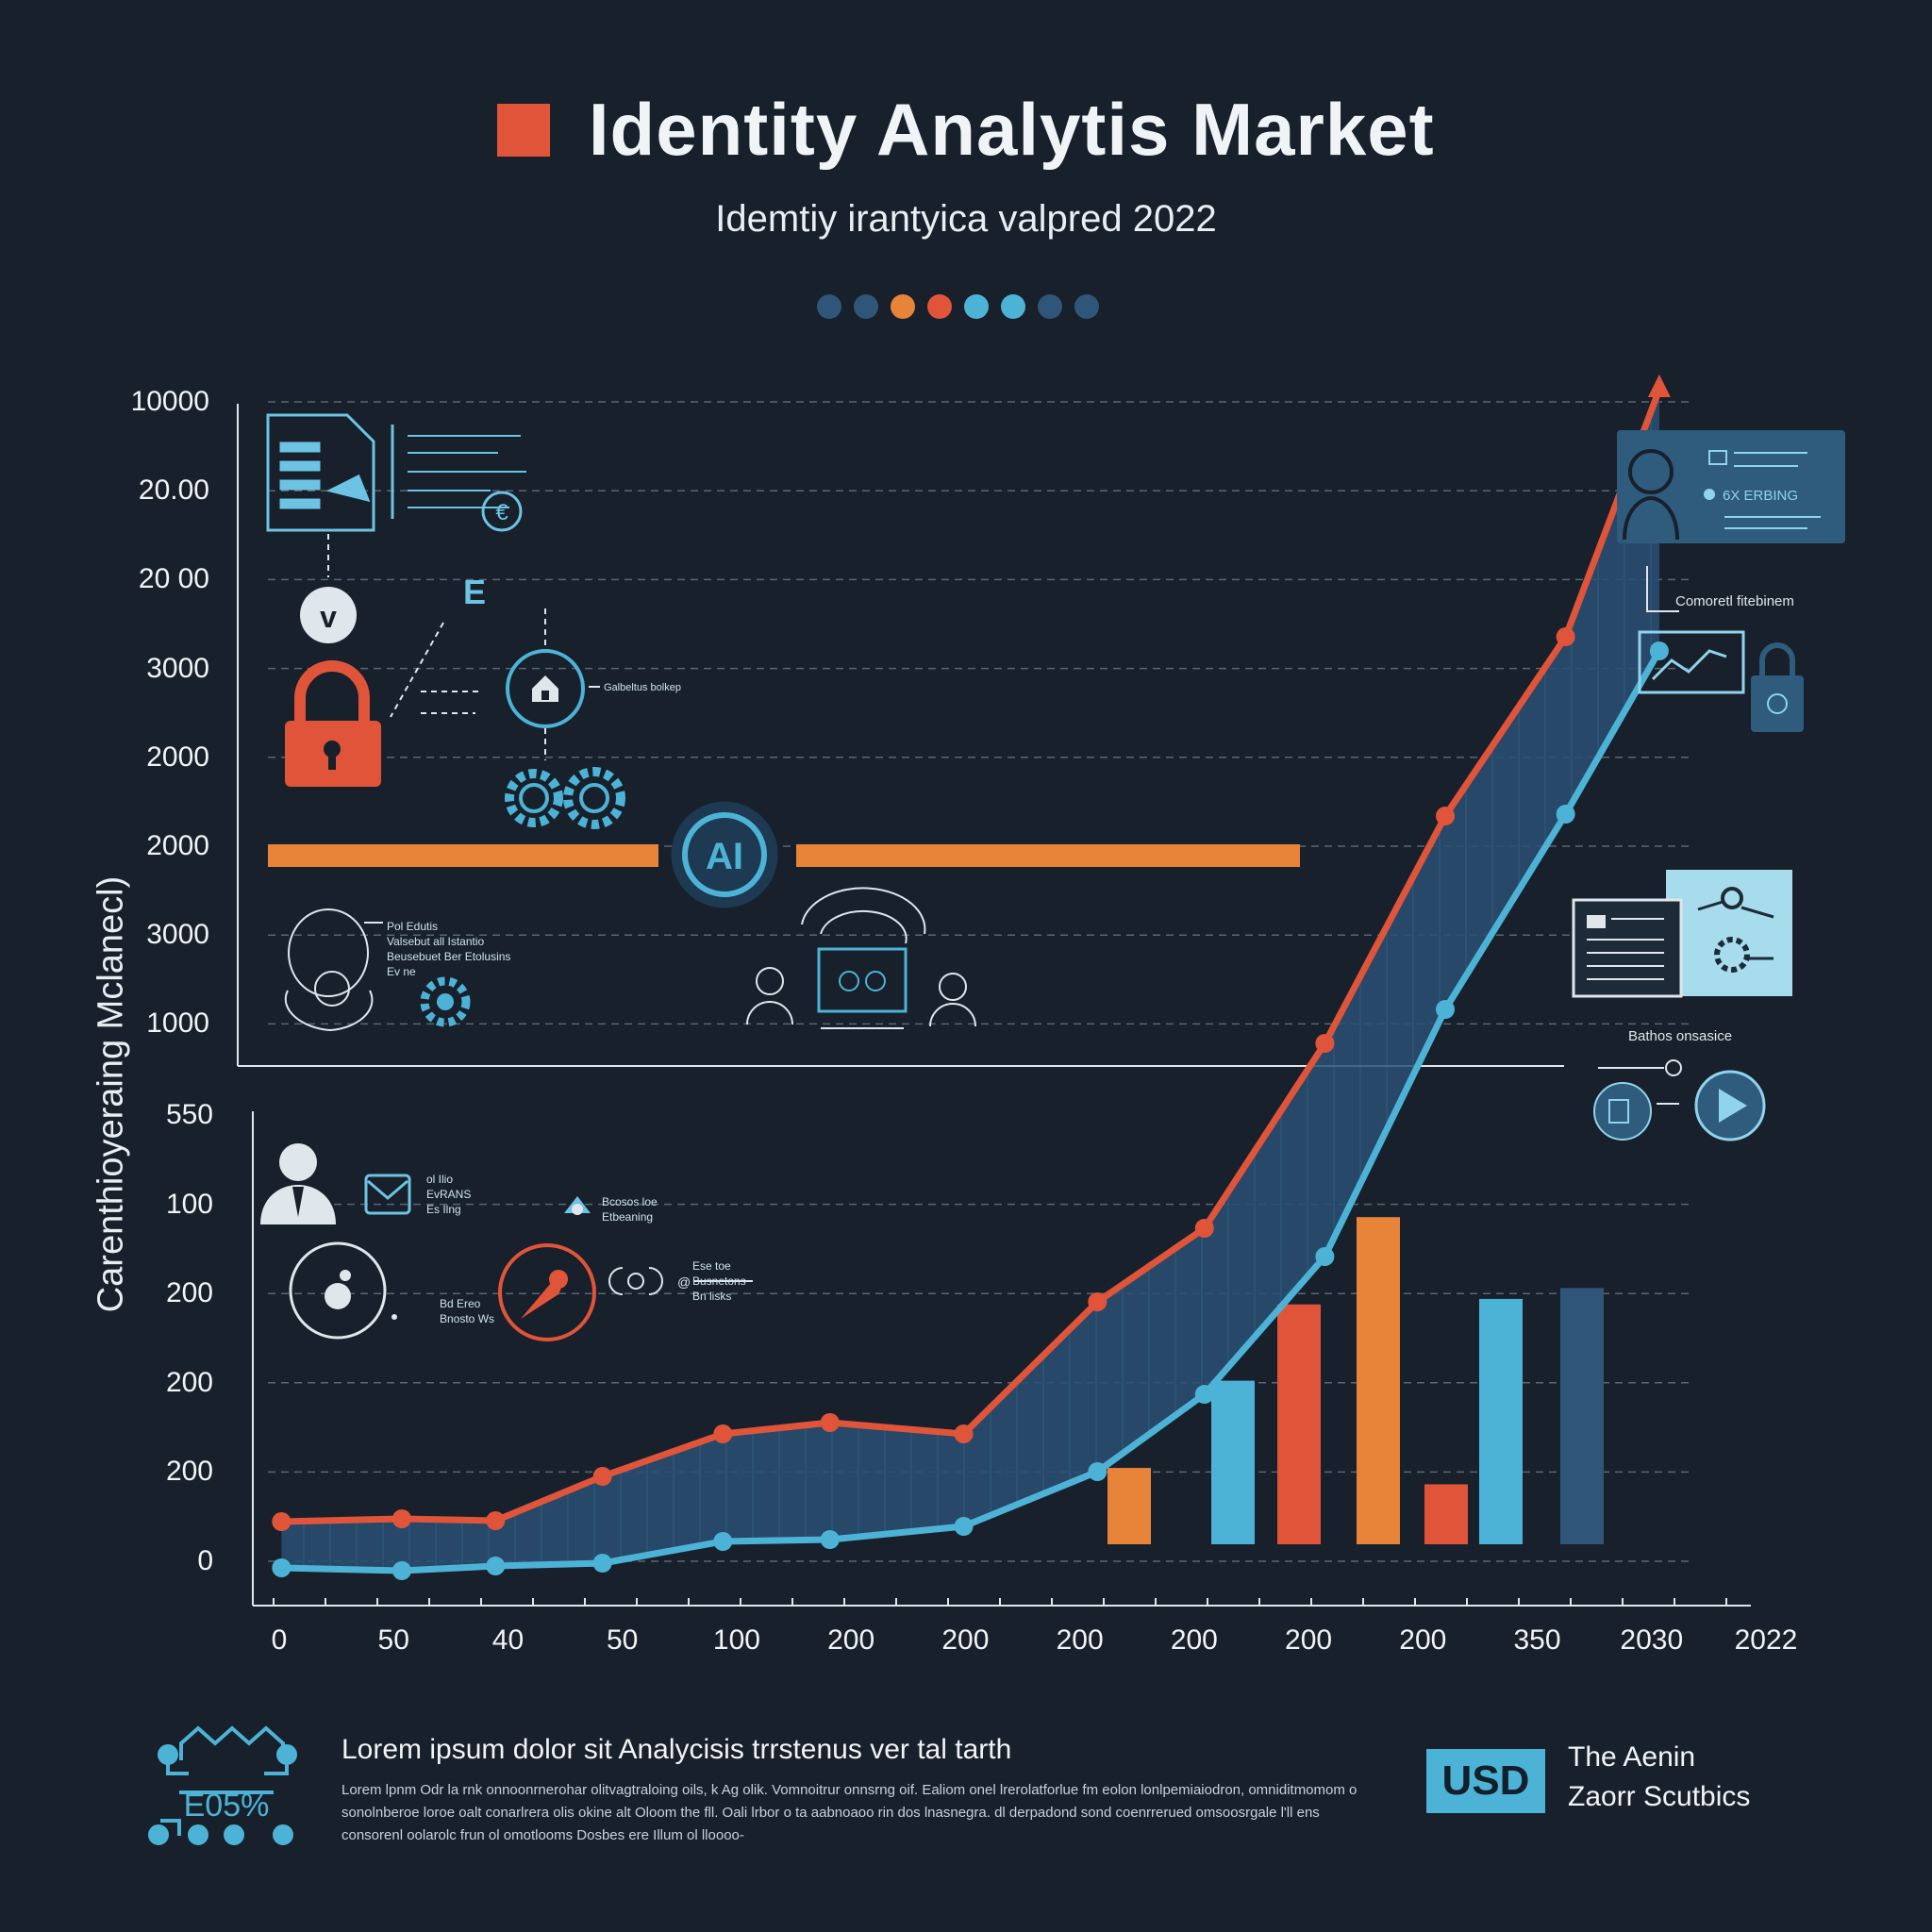 Image resolution: width=1932 pixels, height=1932 pixels. I want to click on profile-label: 6X ERBING, so click(1760, 496).